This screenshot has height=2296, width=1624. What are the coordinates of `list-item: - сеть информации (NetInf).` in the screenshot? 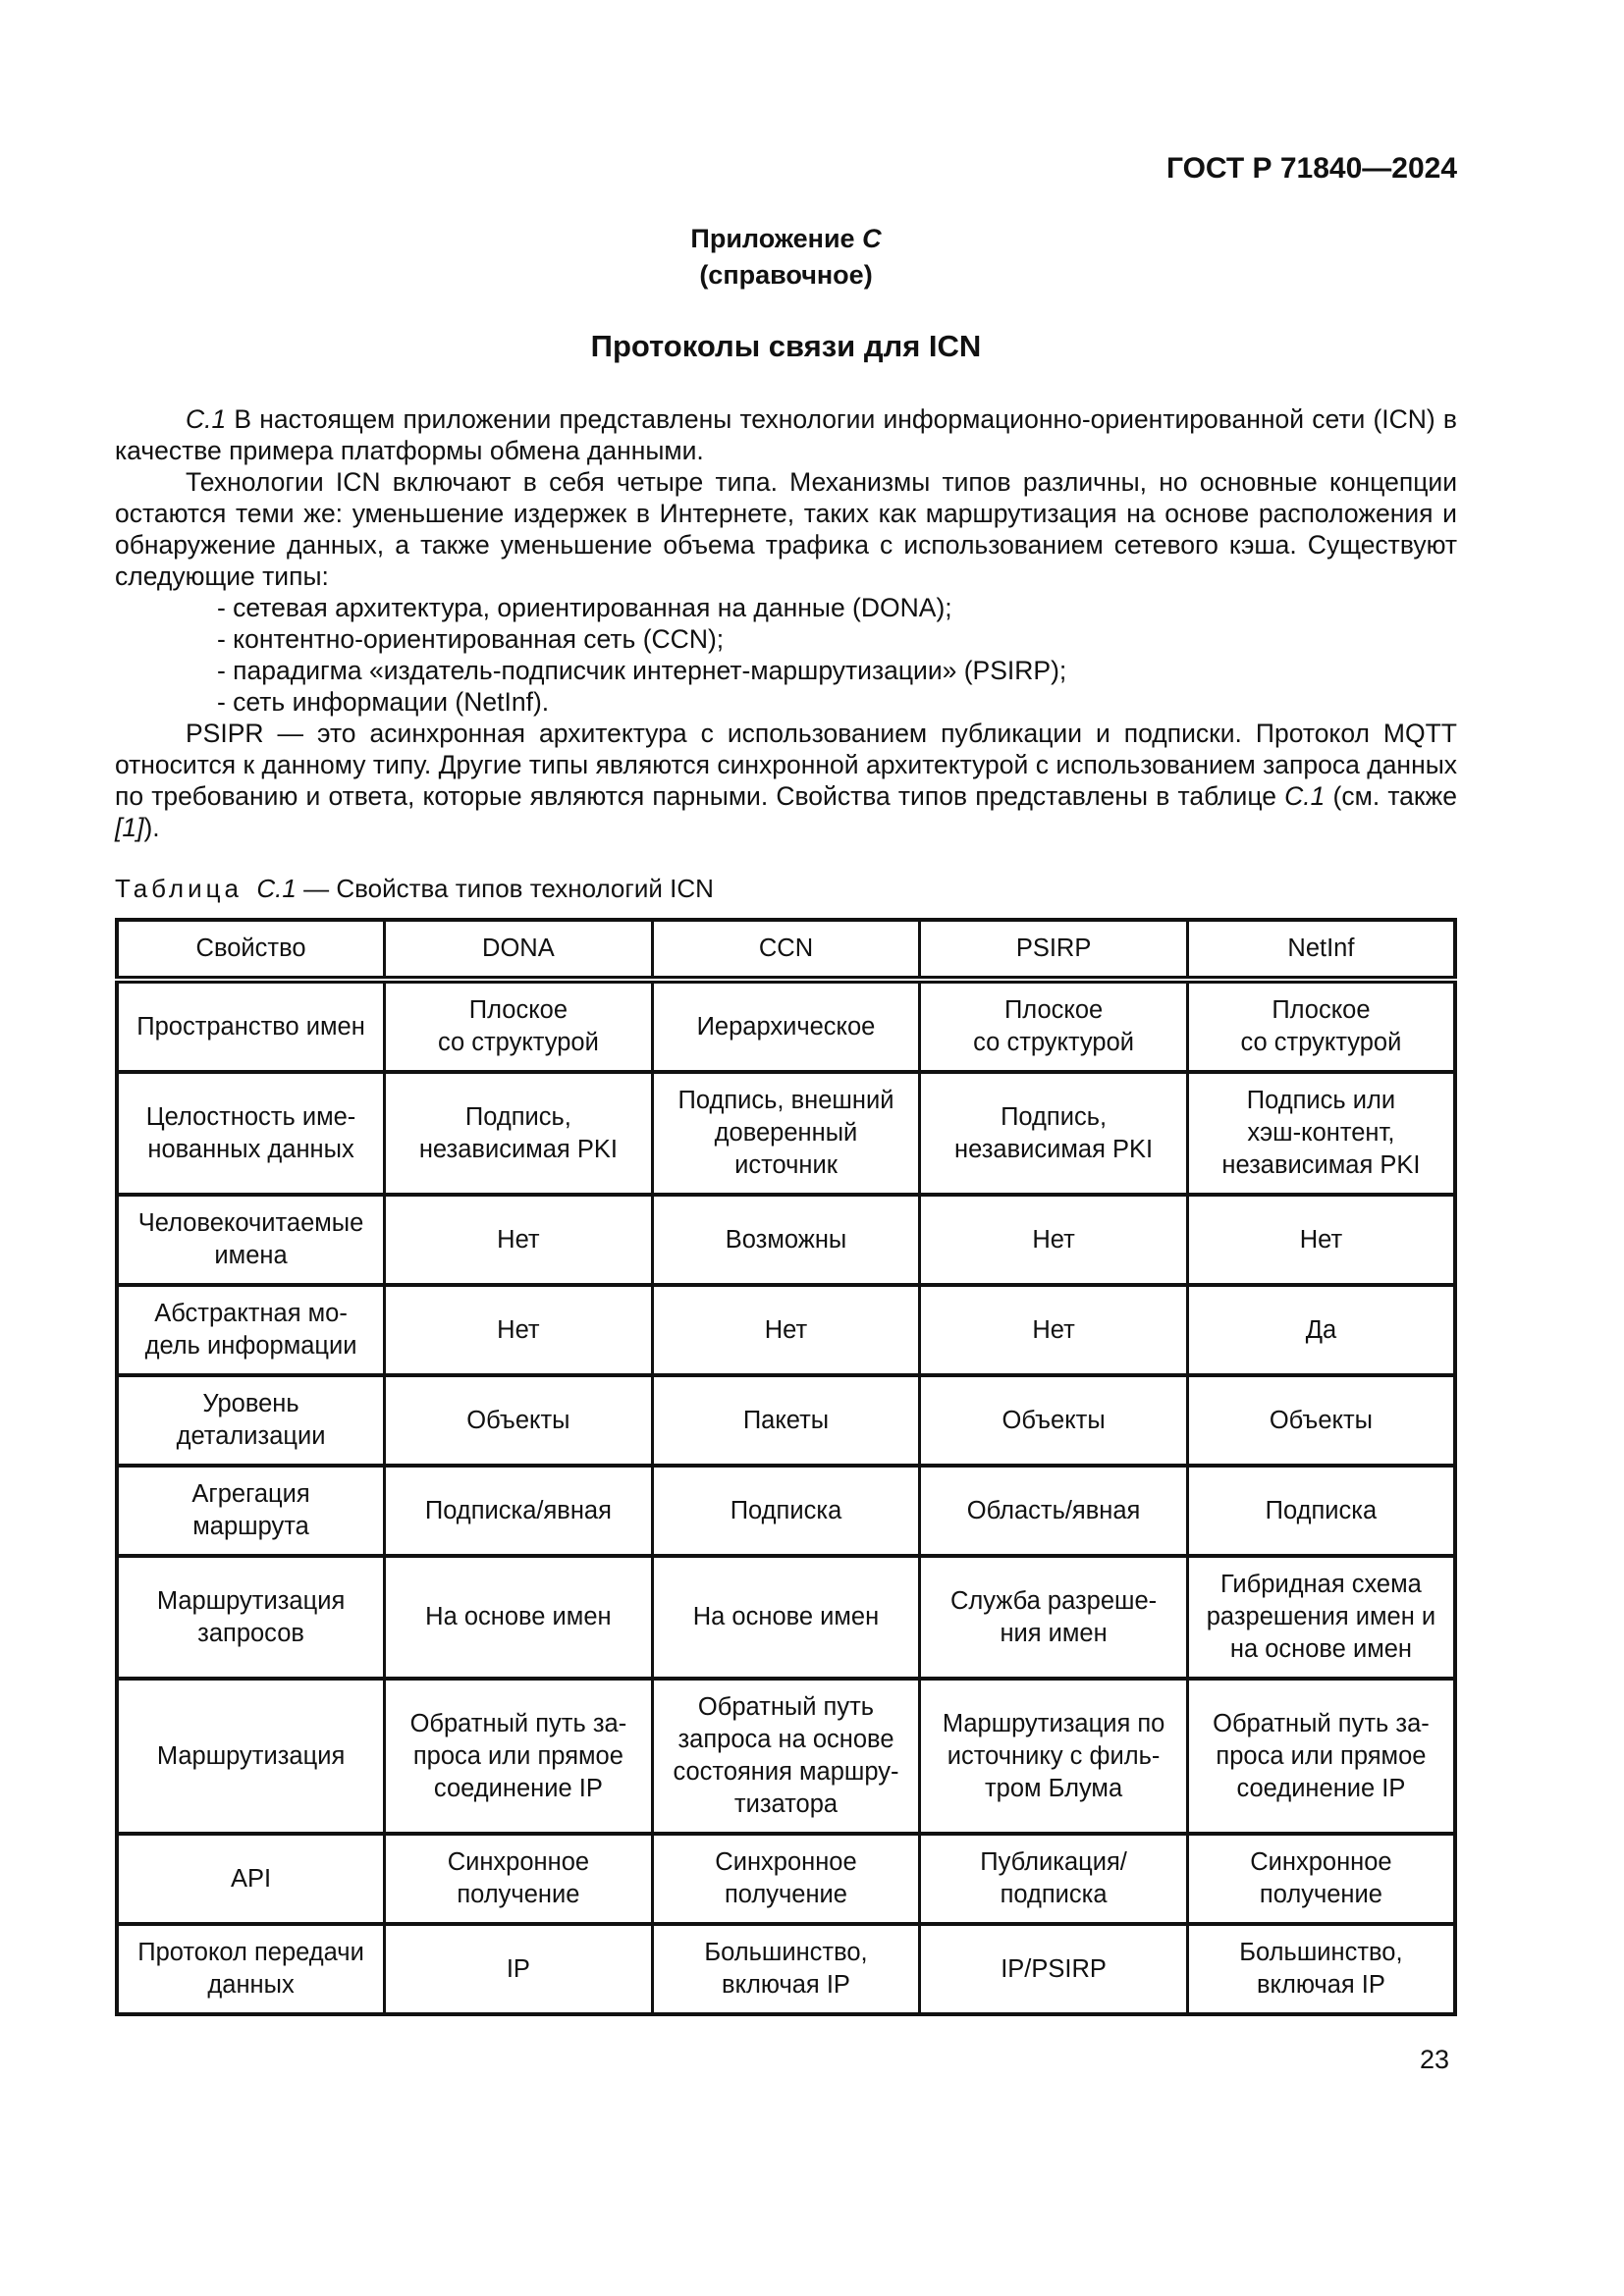 It's located at (383, 702).